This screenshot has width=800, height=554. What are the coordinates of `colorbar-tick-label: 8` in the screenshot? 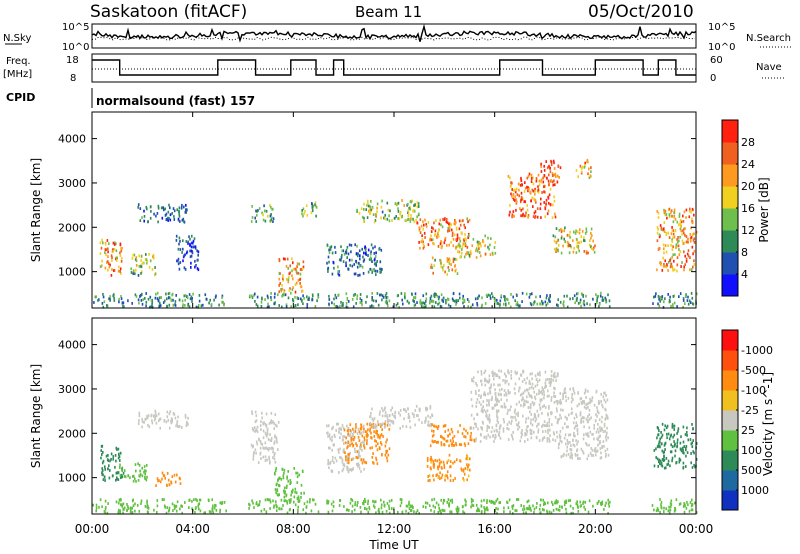 It's located at (744, 252).